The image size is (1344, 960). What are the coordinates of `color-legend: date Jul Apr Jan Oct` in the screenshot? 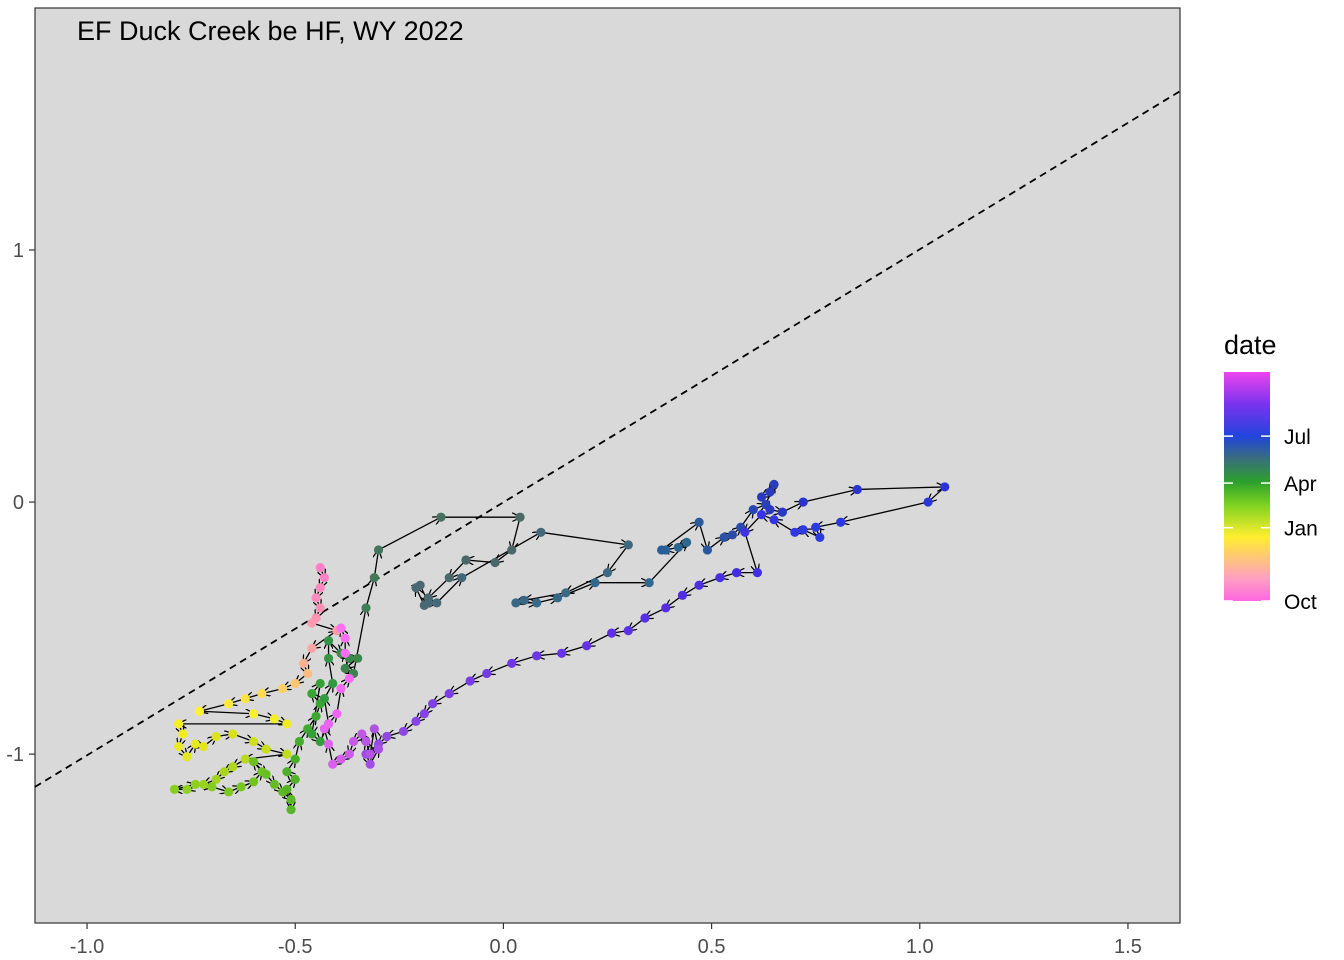 It's located at (1271, 472).